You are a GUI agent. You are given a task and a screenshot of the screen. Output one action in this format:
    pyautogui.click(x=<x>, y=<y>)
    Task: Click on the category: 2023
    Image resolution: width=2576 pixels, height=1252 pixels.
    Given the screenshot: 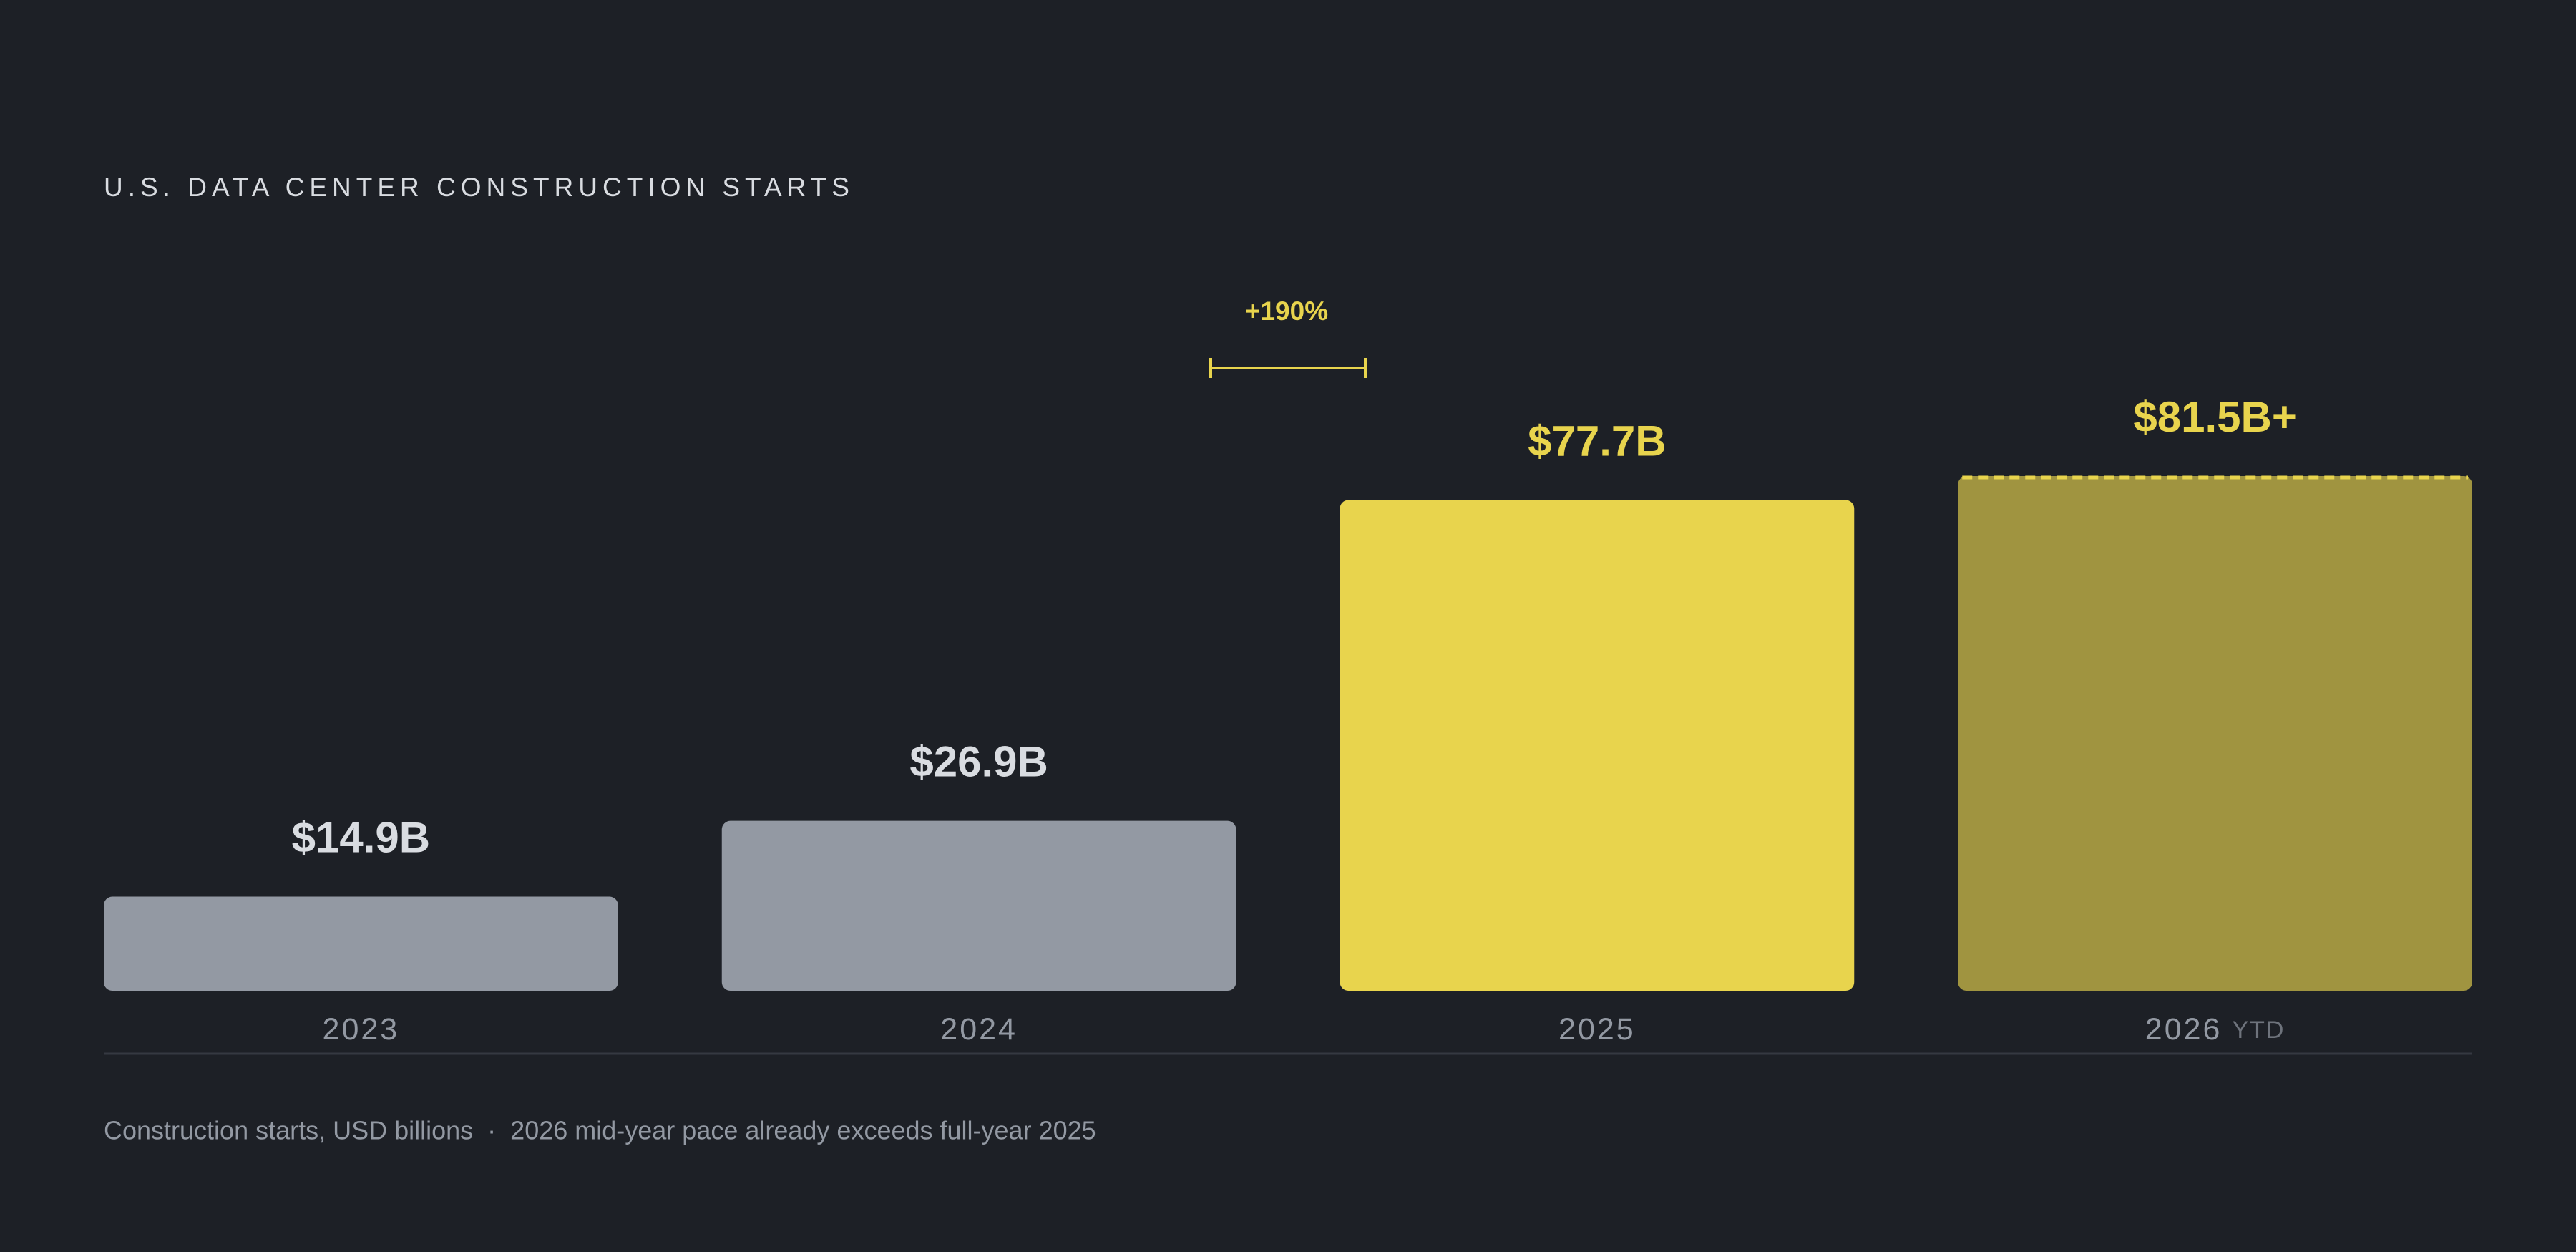 What is the action you would take?
    pyautogui.click(x=361, y=1029)
    